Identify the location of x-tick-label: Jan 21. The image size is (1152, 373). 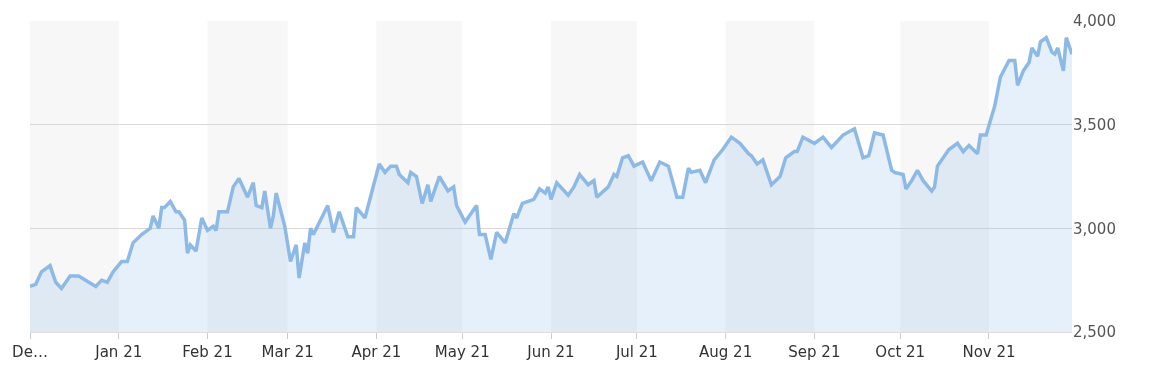
(118, 352).